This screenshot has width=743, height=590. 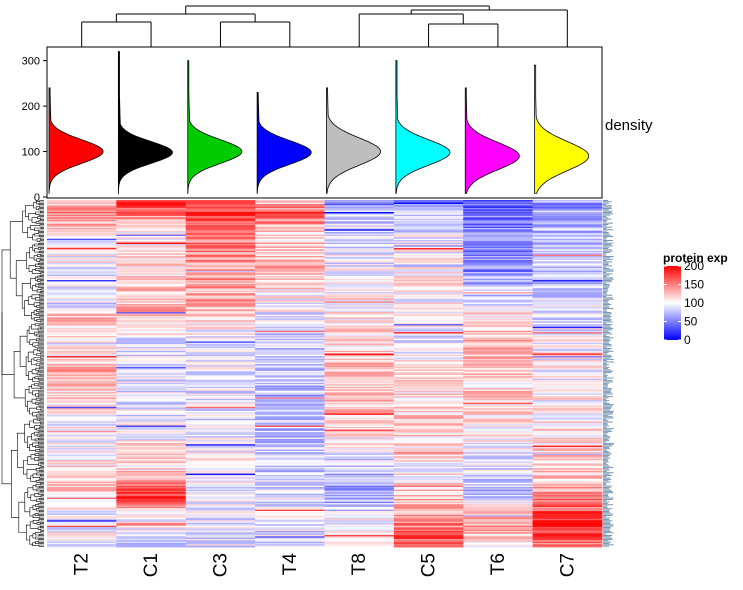 I want to click on legend-tick-label: 0, so click(x=687, y=340).